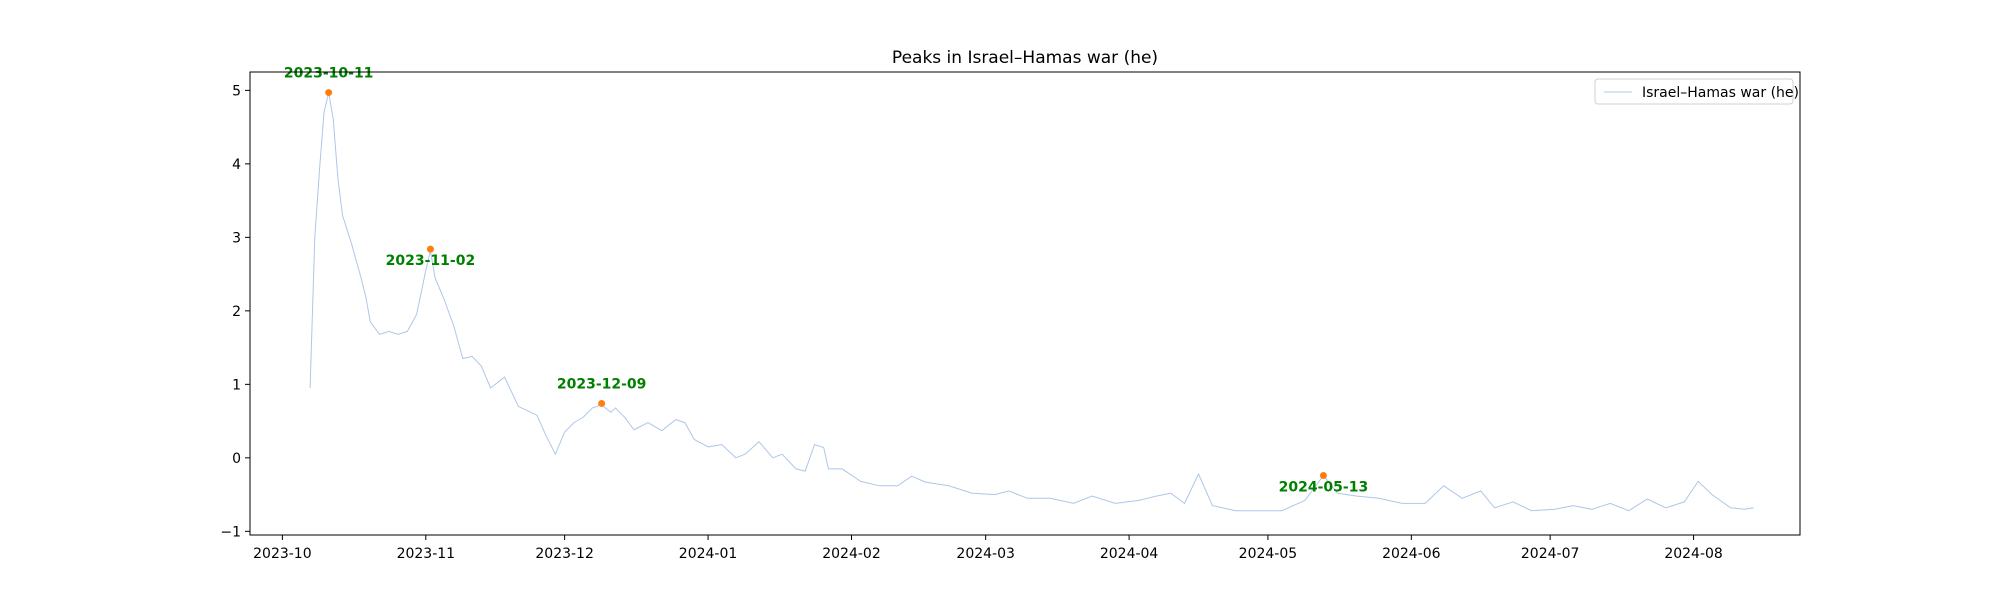  What do you see at coordinates (1411, 554) in the screenshot?
I see `x-tick-label-8: 2024-06` at bounding box center [1411, 554].